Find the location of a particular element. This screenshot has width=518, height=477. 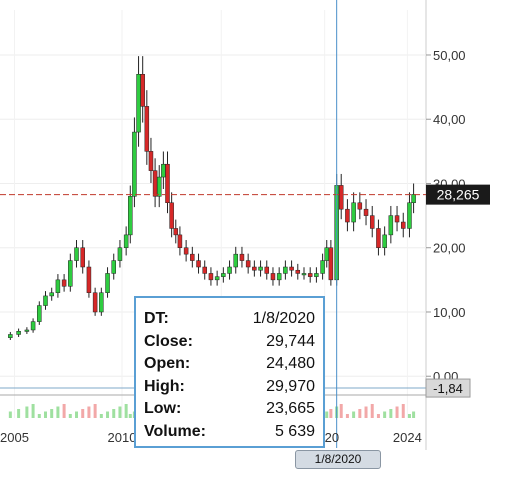

y-tick-label: 40,00 is located at coordinates (449, 119).